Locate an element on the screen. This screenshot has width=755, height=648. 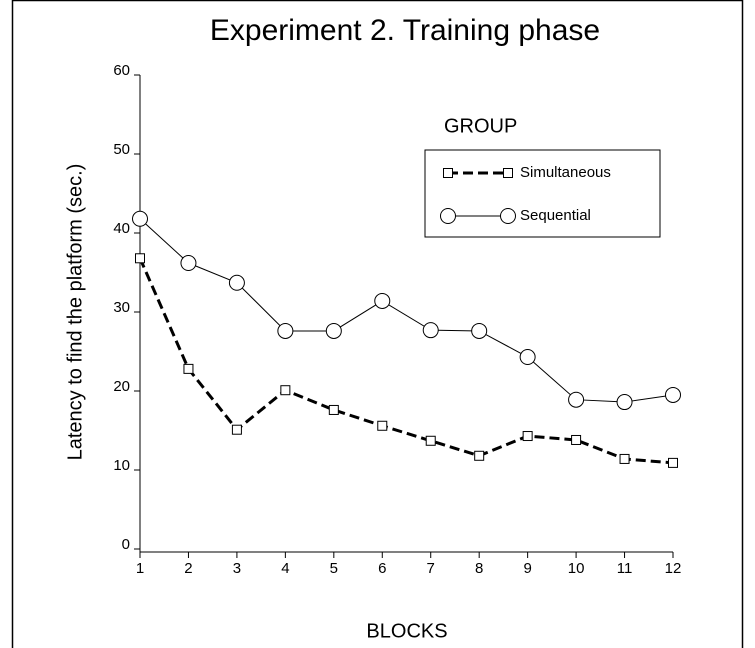
y-tick-label: 40 is located at coordinates (121, 228).